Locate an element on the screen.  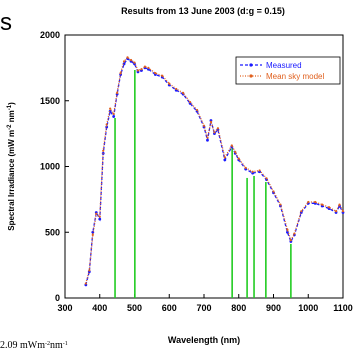
x-tick-label: 1000 is located at coordinates (308, 308).